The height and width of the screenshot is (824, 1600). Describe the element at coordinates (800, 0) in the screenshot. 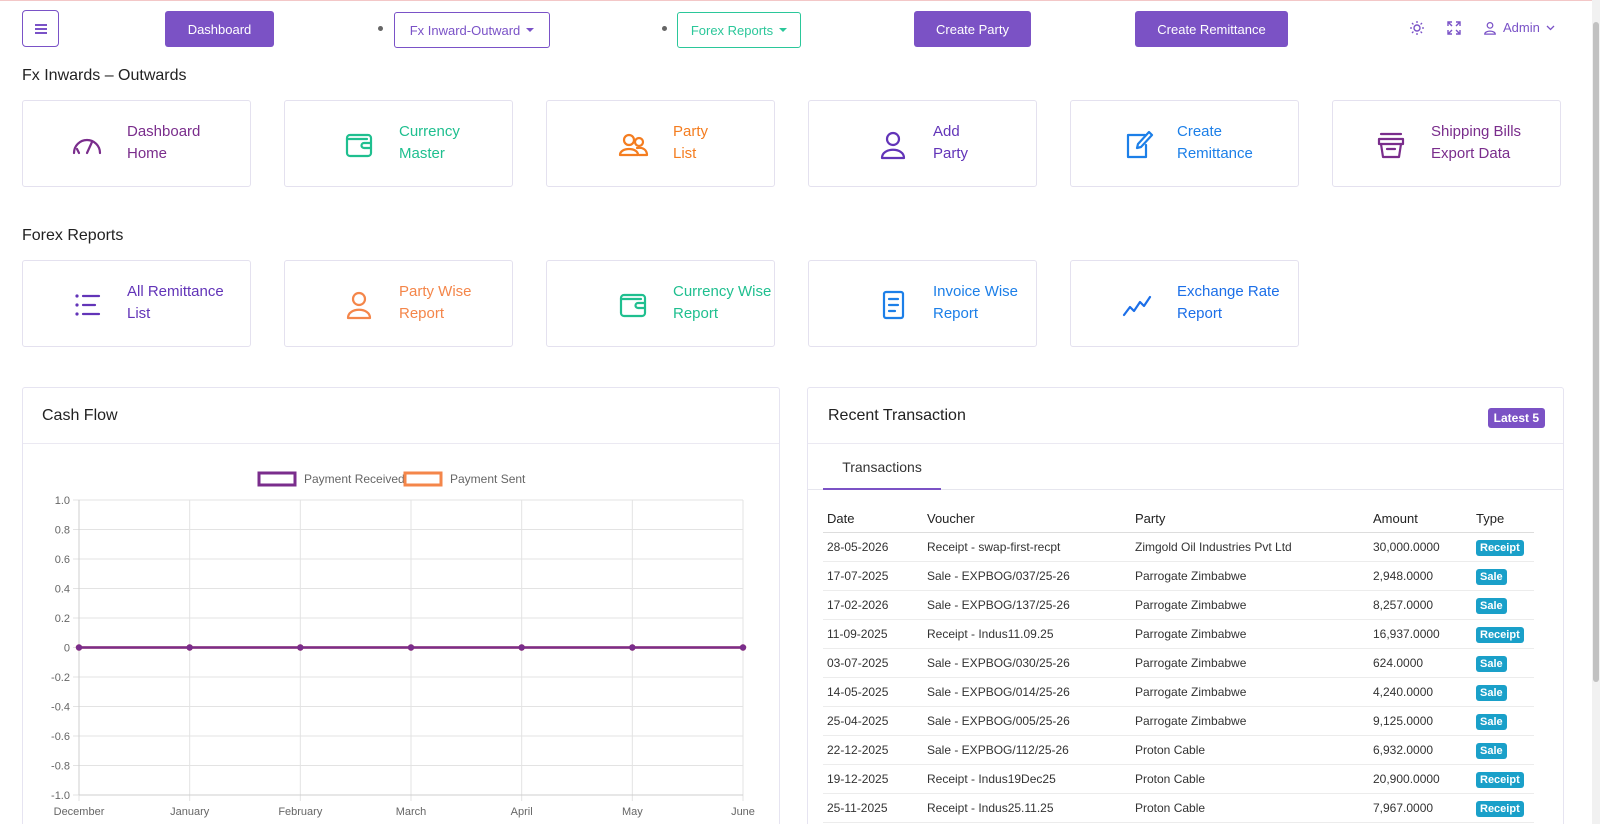

I see `top-border` at that location.